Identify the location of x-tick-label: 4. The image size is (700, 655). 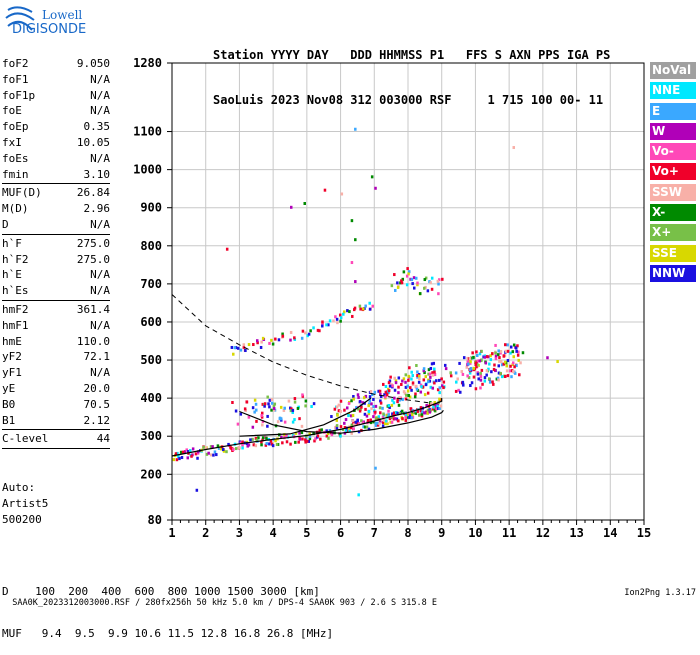
(273, 533).